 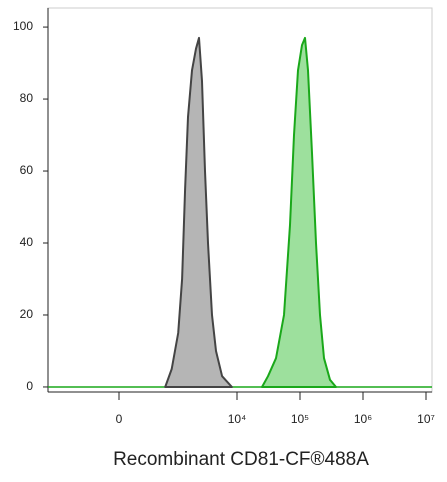 What do you see at coordinates (23, 26) in the screenshot?
I see `y-tick-label: 100` at bounding box center [23, 26].